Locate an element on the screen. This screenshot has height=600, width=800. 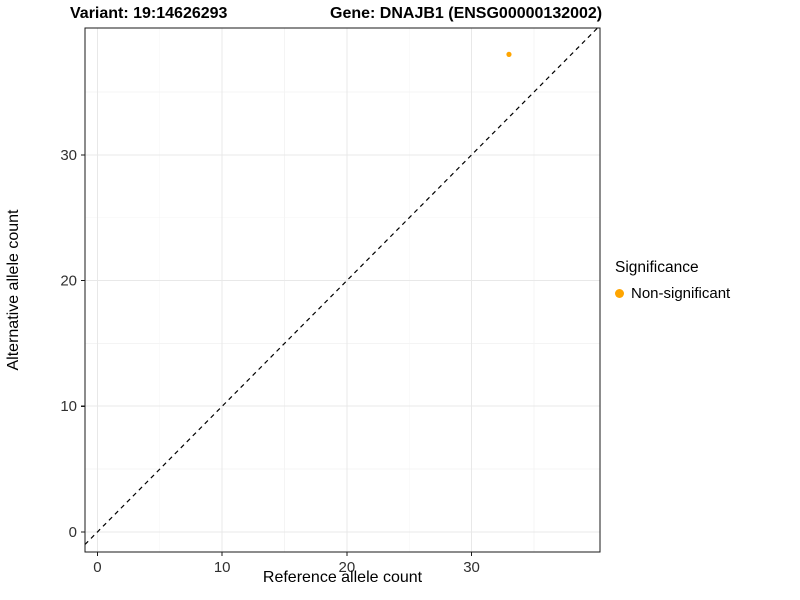
x-tick-label: 30 is located at coordinates (471, 567).